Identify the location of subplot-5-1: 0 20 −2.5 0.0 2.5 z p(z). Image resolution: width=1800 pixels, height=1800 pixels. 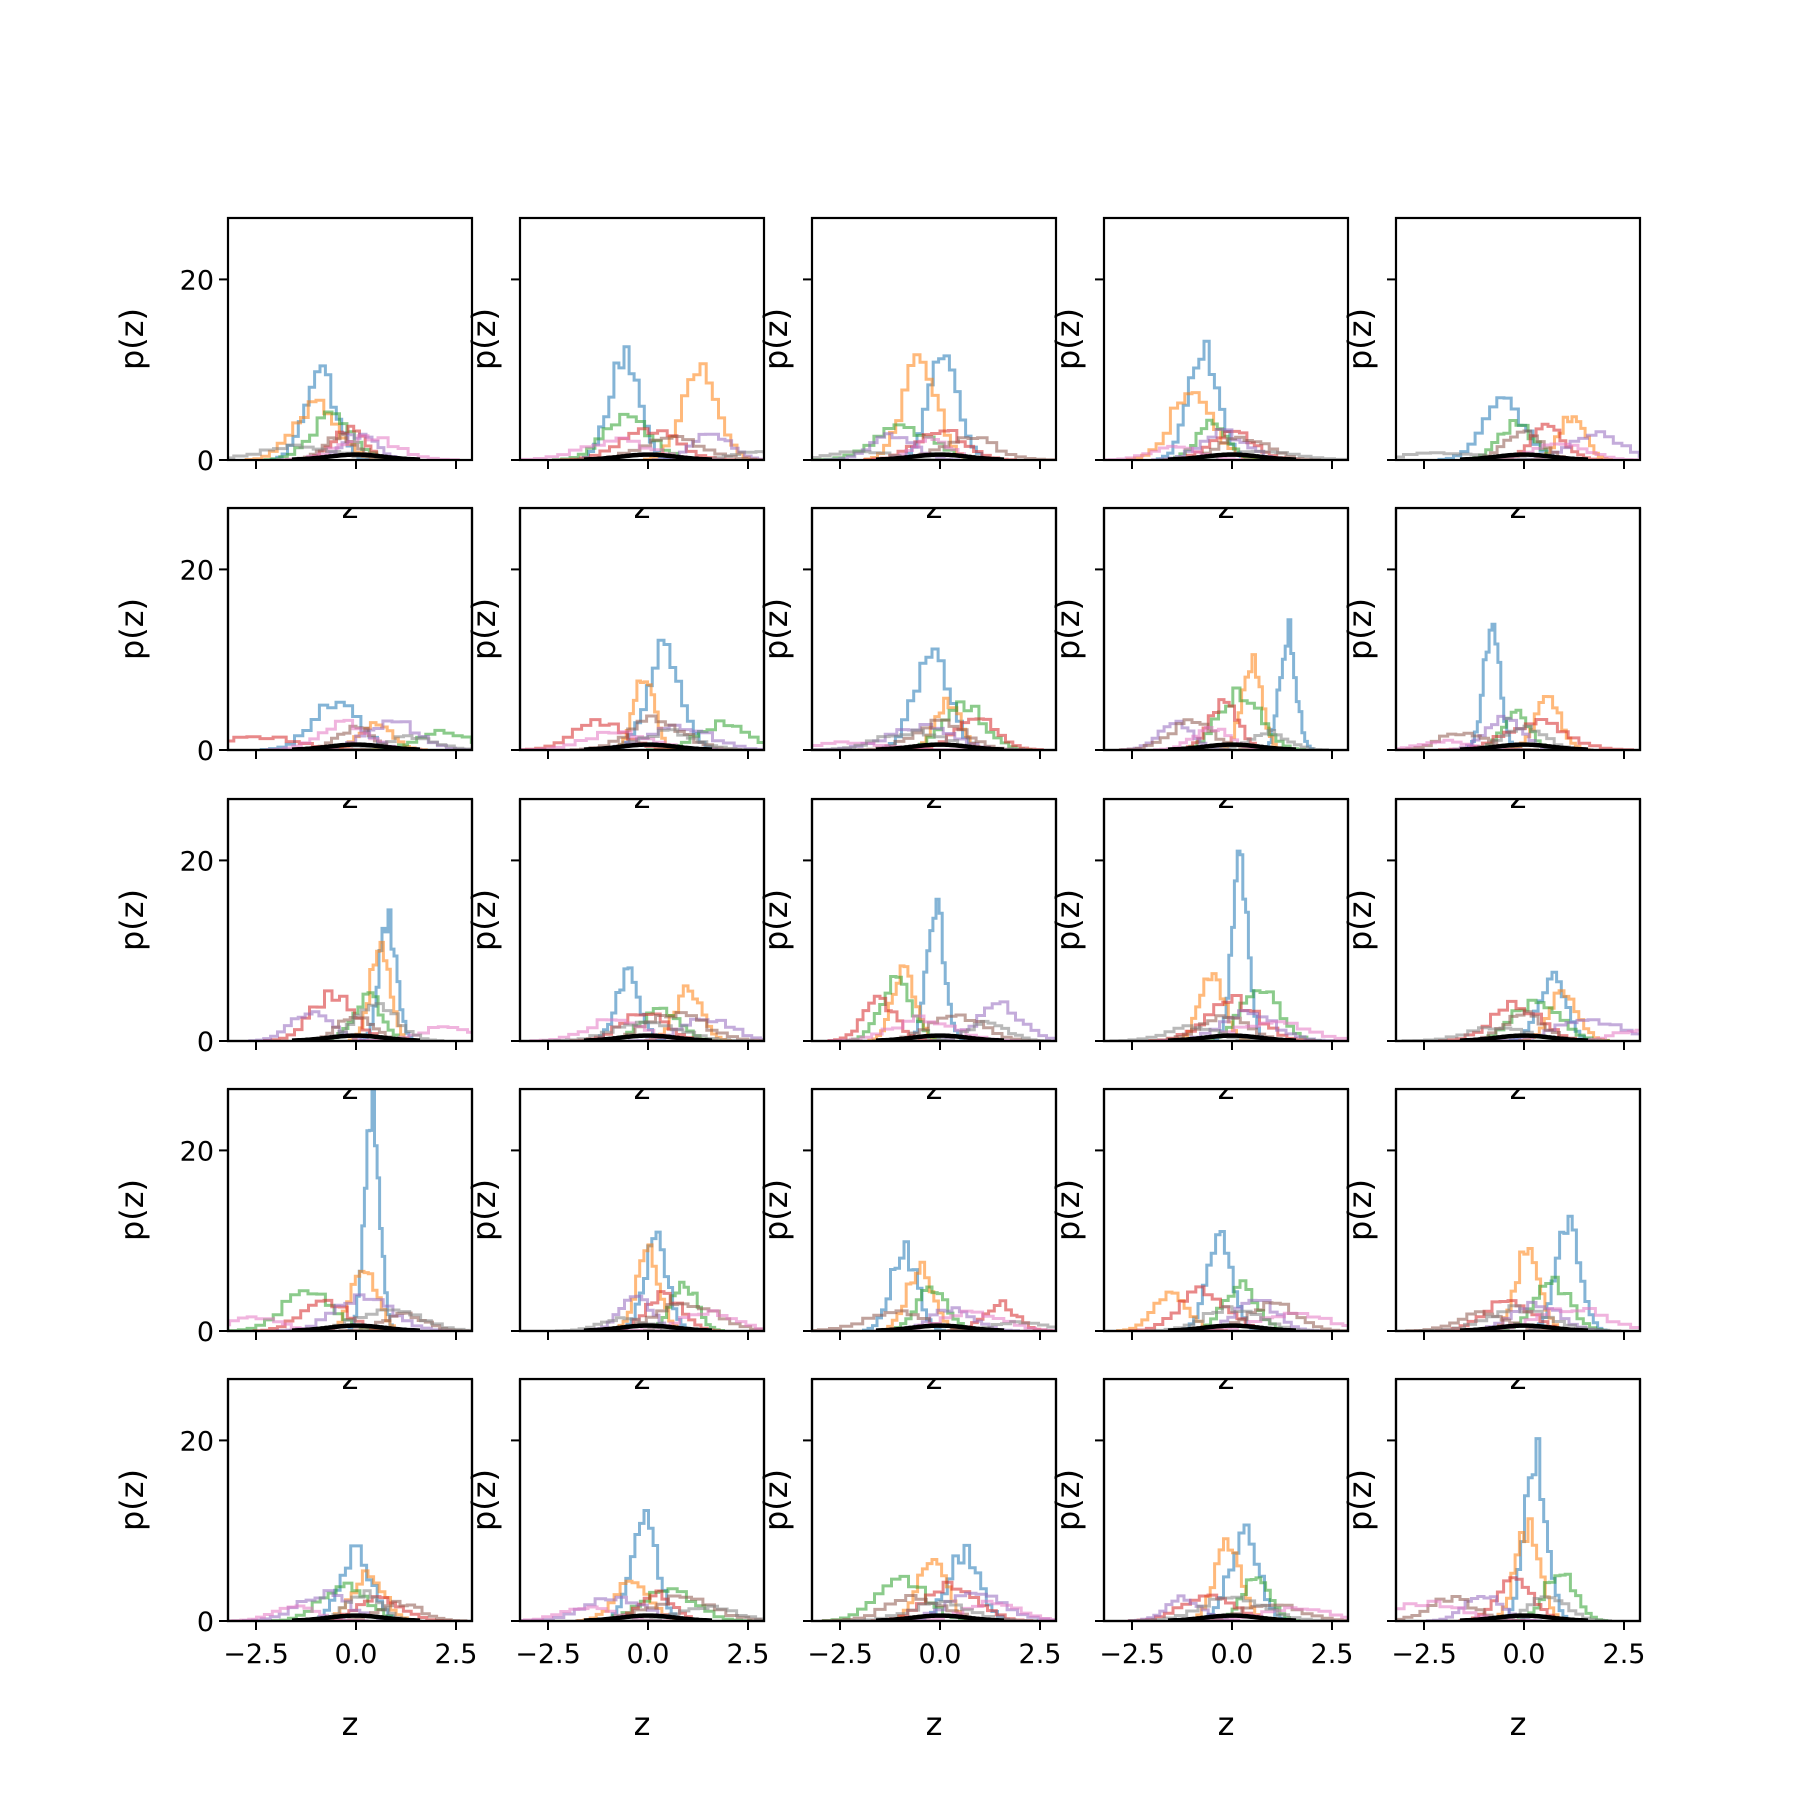
(295, 1560).